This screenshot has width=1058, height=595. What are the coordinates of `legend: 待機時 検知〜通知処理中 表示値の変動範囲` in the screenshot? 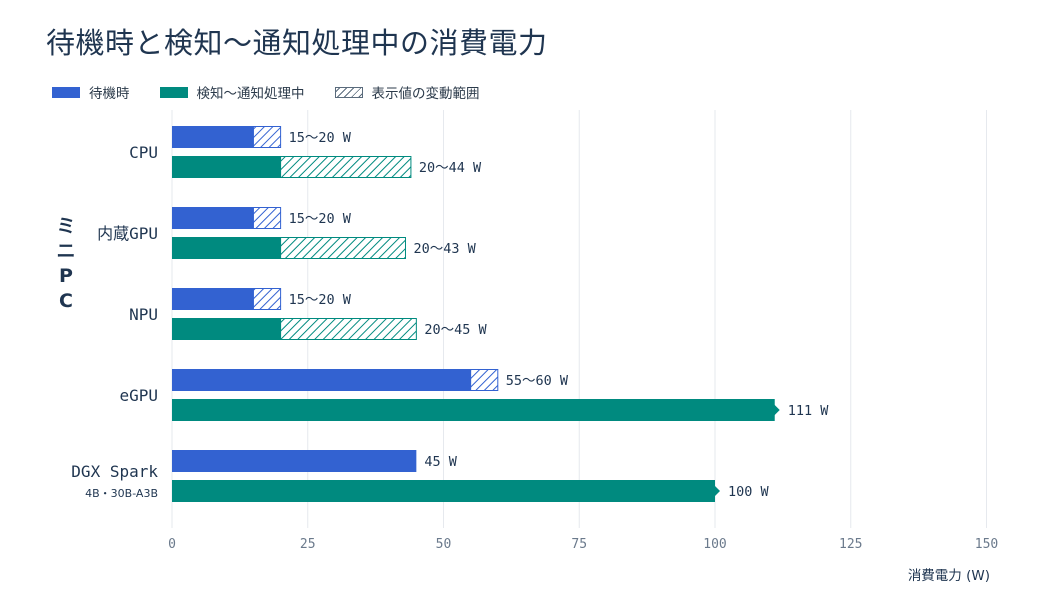 It's located at (281, 92).